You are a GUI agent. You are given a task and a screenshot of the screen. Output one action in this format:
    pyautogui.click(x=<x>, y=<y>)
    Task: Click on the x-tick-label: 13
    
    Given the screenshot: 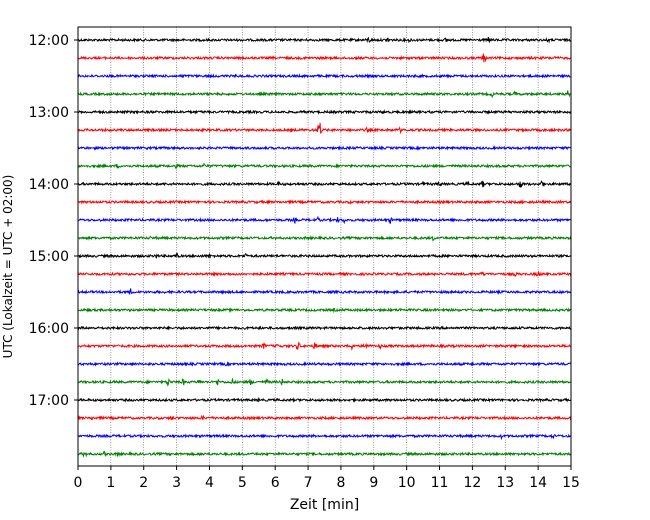 What is the action you would take?
    pyautogui.click(x=505, y=483)
    